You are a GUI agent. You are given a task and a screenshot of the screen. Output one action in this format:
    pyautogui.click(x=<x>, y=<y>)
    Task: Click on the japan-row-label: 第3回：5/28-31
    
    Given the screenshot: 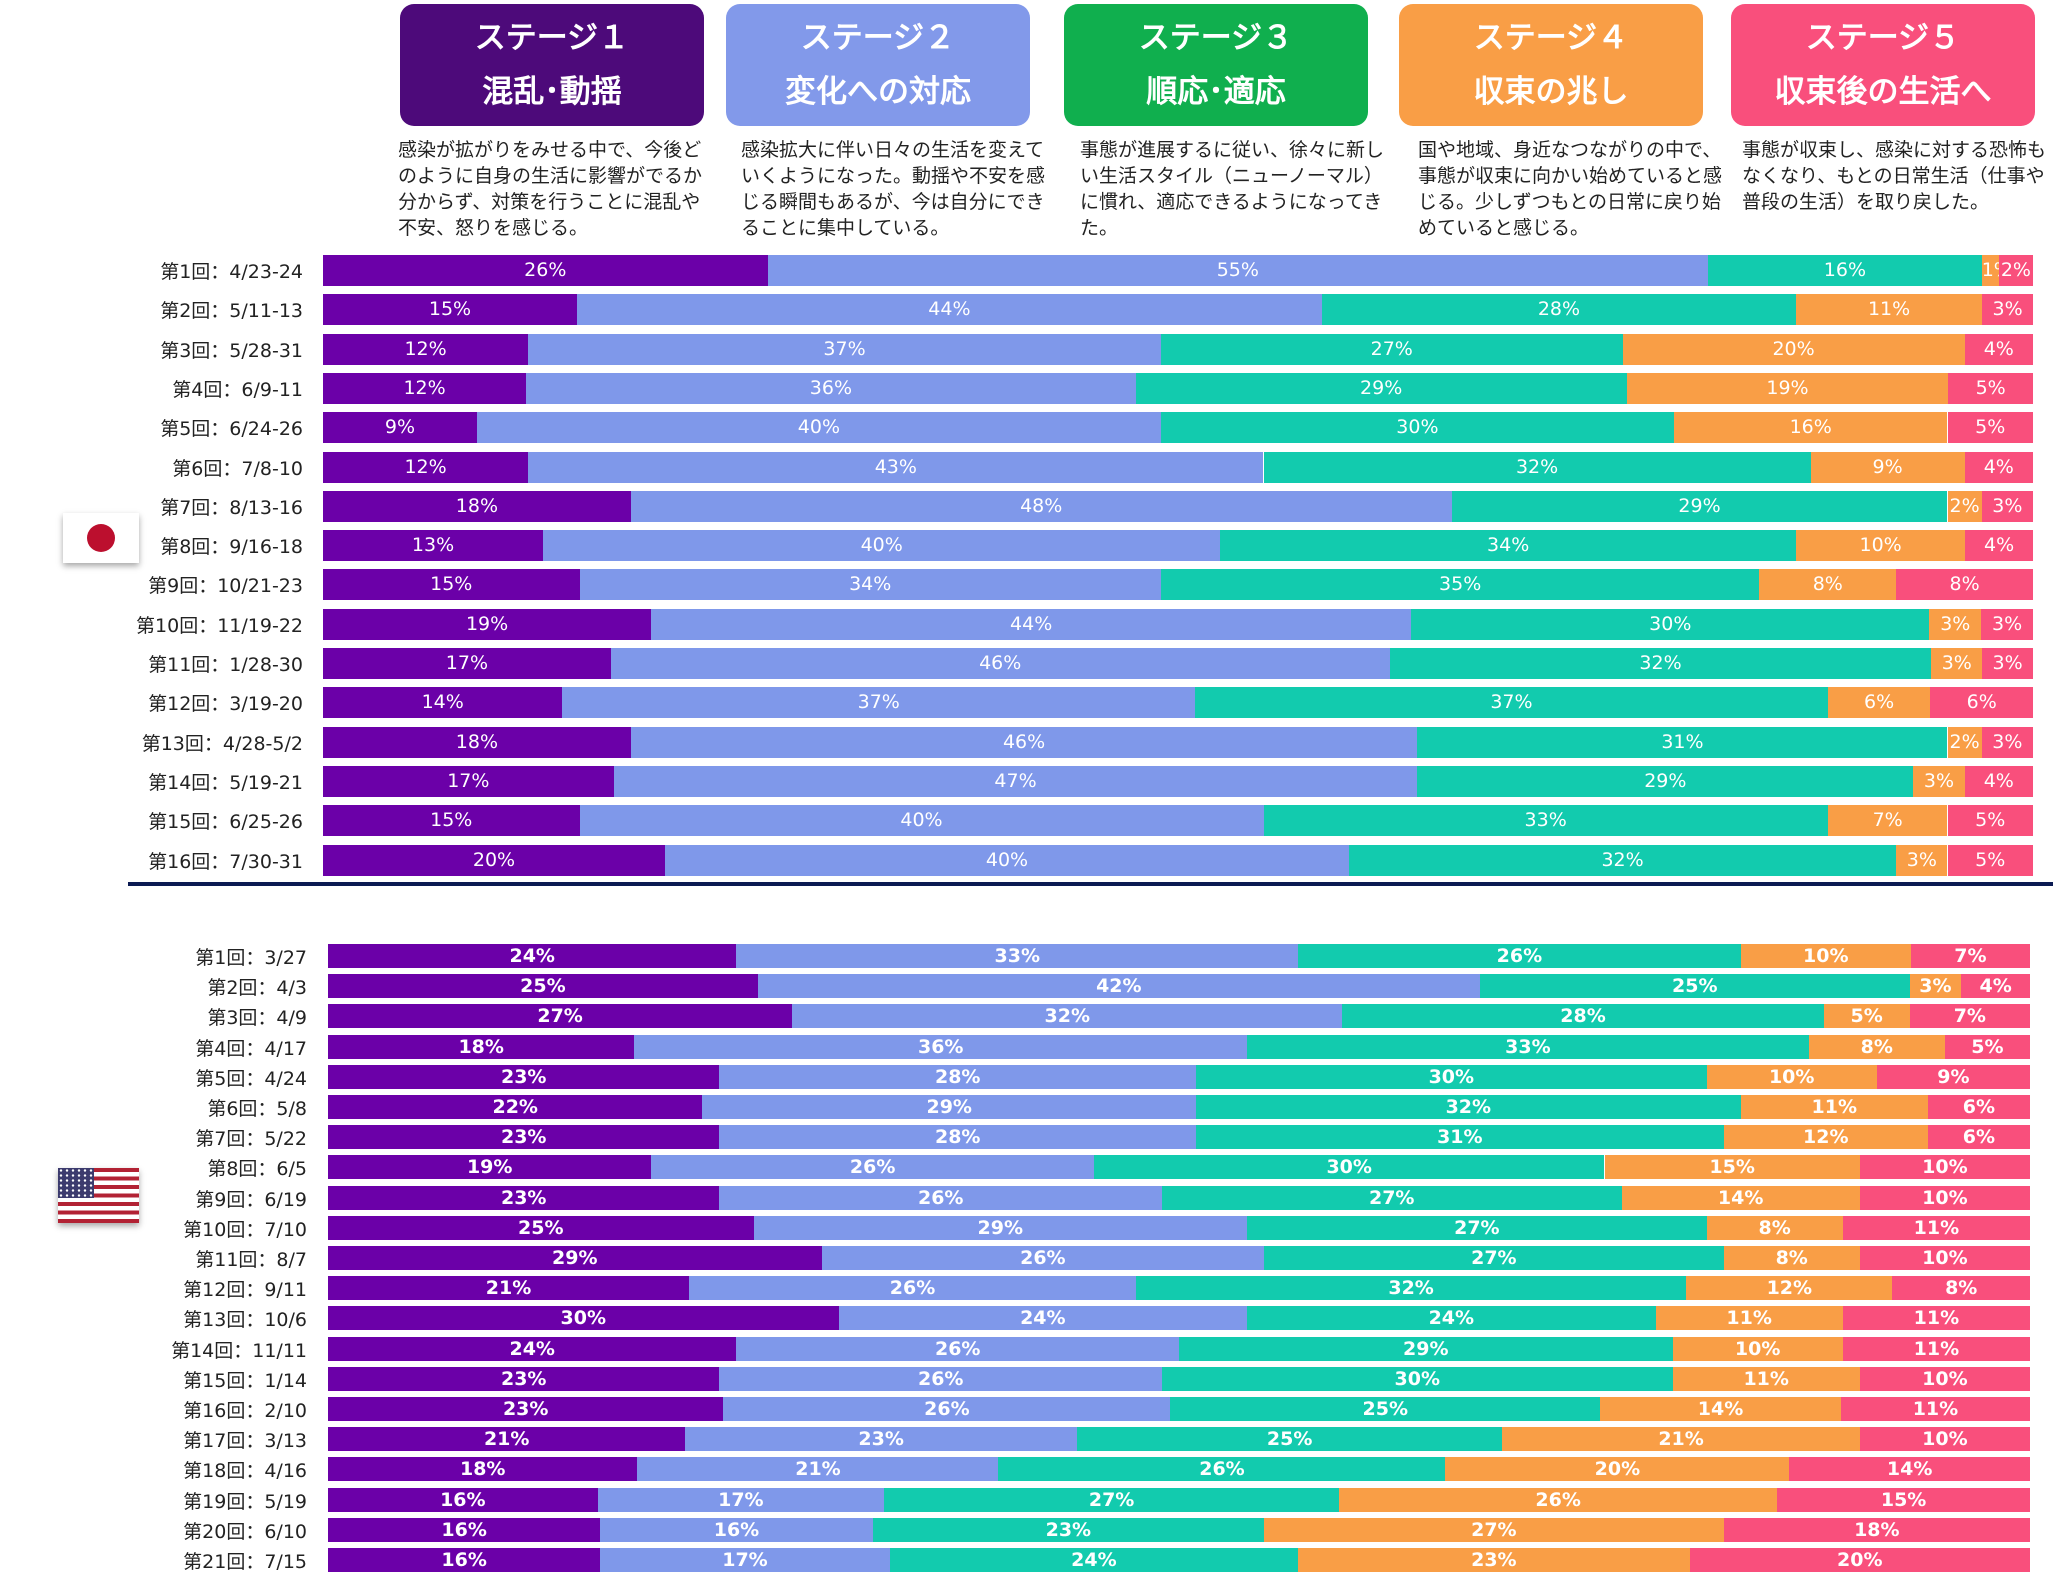 What is the action you would take?
    pyautogui.click(x=231, y=350)
    